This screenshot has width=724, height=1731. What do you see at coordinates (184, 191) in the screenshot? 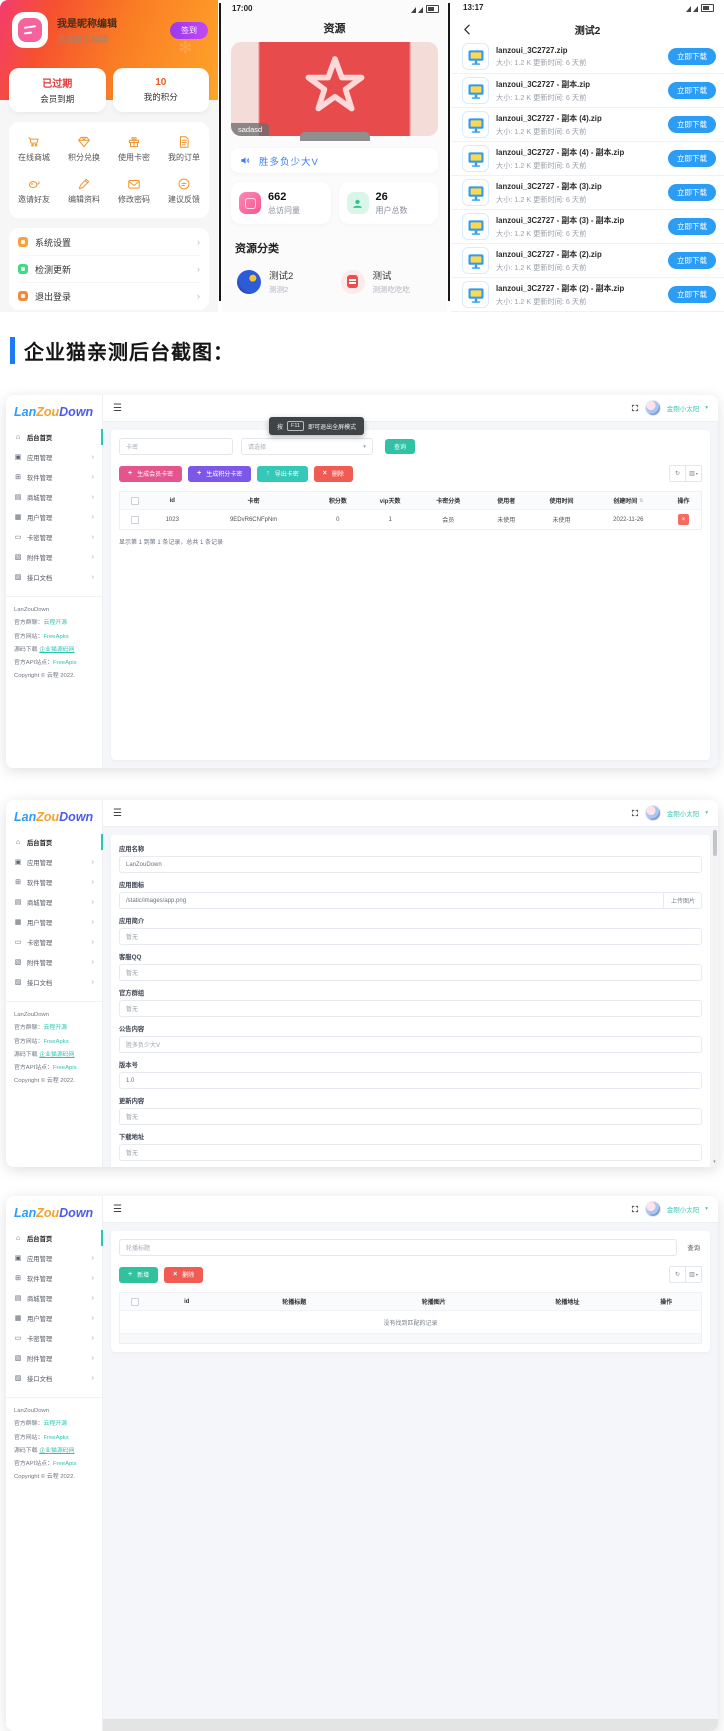
I see `grid-item-feedback: 建议反馈` at bounding box center [184, 191].